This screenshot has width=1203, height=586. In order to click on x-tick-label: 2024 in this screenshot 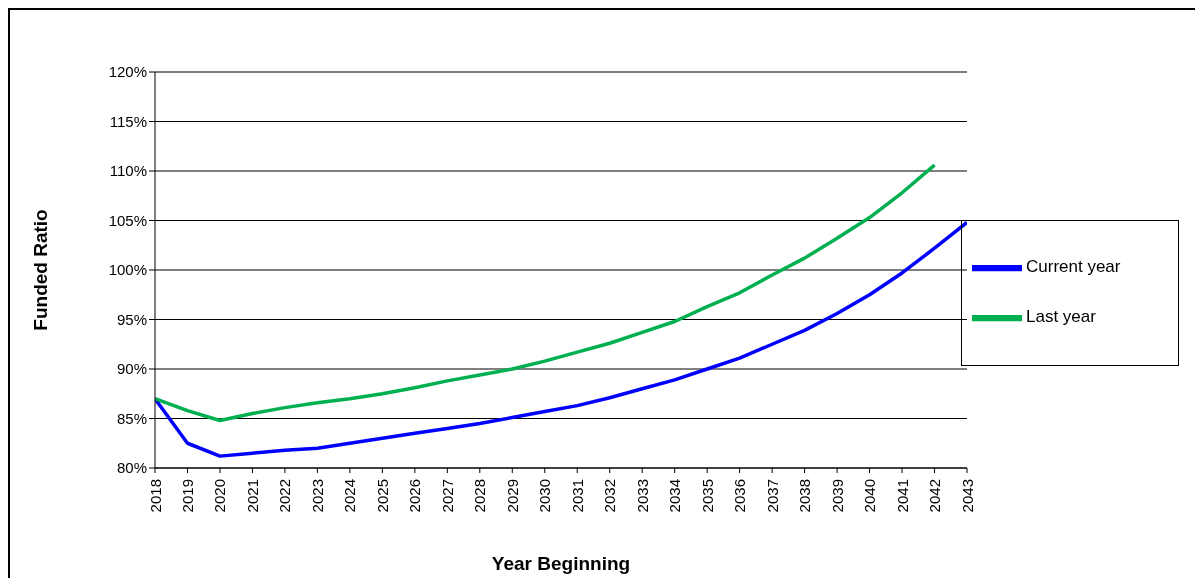, I will do `click(350, 496)`.